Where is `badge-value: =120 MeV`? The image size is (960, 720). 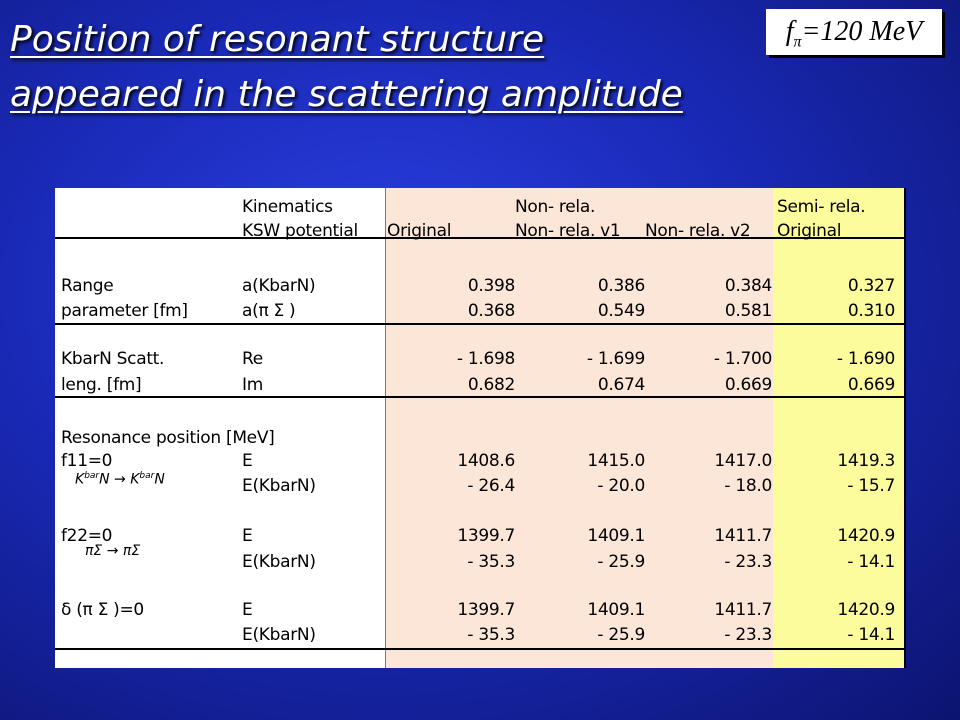 badge-value: =120 MeV is located at coordinates (862, 31).